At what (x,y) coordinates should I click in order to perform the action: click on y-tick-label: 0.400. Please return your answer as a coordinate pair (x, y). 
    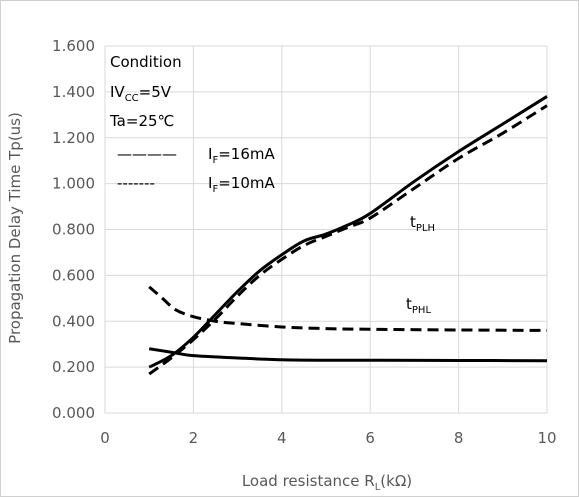
    Looking at the image, I should click on (73, 321).